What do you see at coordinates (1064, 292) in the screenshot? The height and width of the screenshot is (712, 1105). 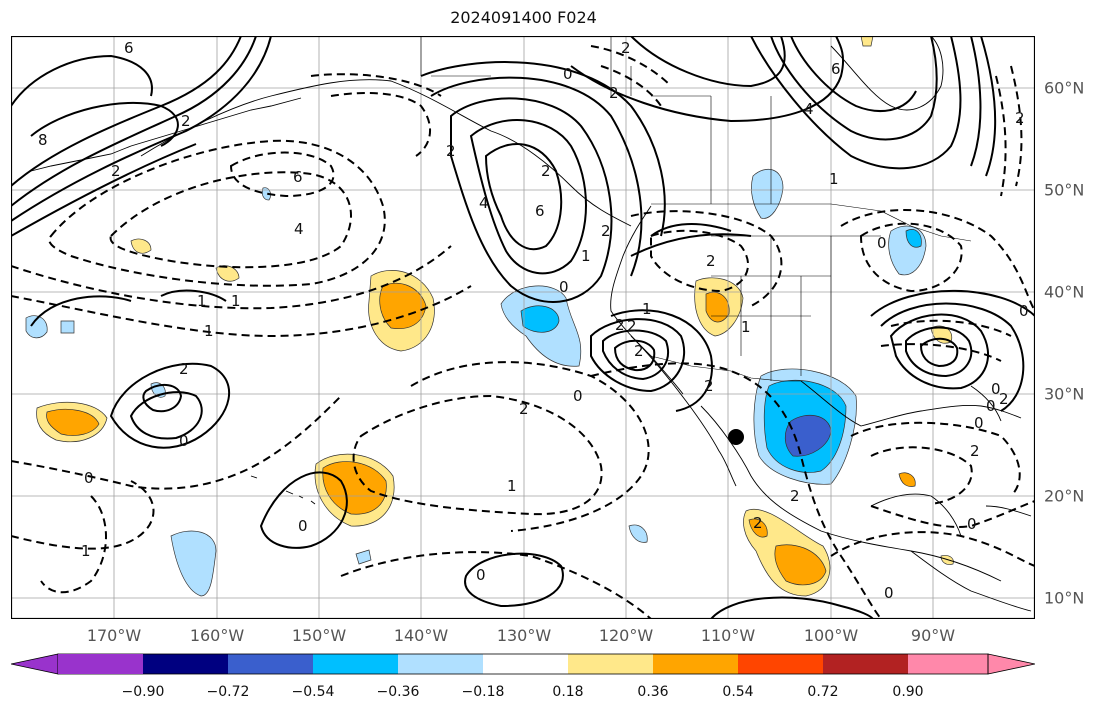 I see `lat-label: 40°N` at bounding box center [1064, 292].